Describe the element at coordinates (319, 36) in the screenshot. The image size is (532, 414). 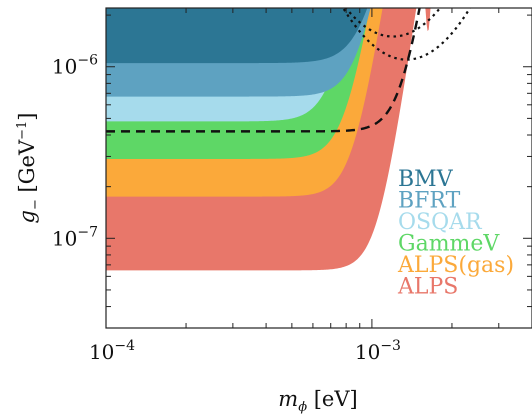
I see `region-bmv` at that location.